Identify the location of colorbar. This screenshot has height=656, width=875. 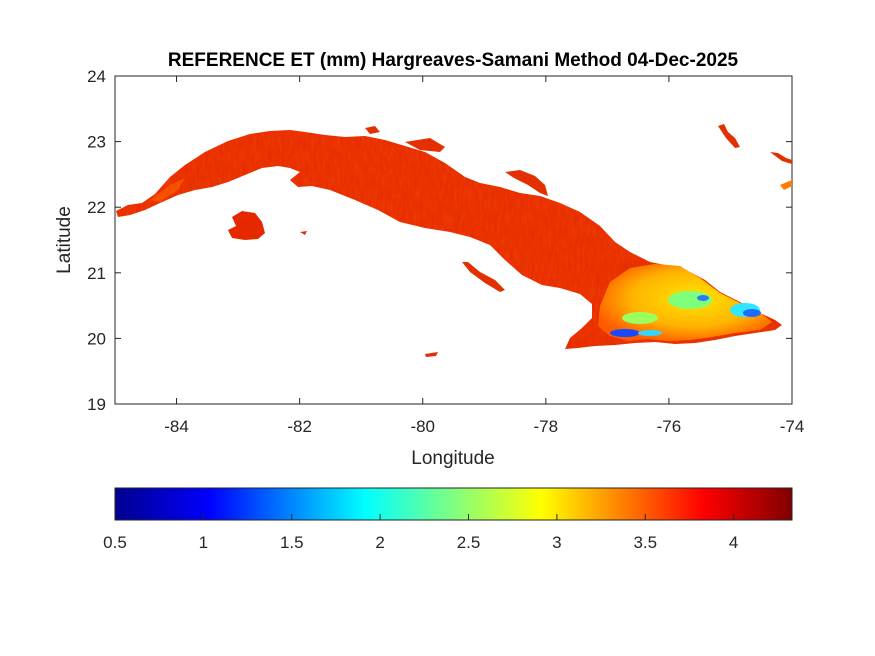
(453, 504).